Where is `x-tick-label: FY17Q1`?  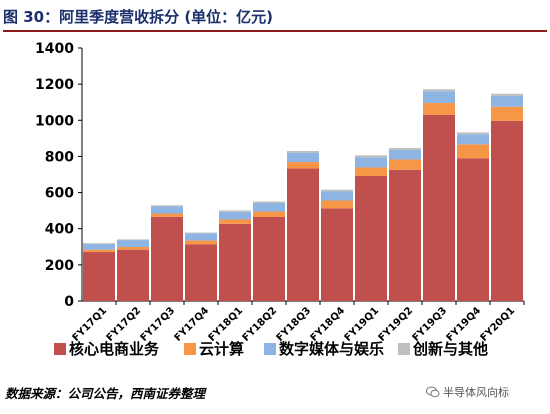 x-tick-label: FY17Q1 is located at coordinates (90, 324).